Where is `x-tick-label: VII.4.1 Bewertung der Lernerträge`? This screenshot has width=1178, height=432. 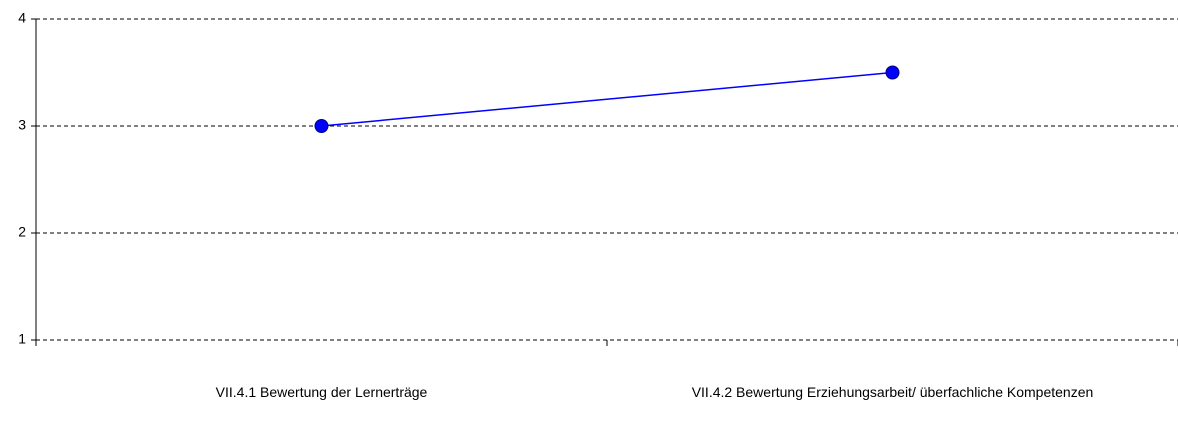
x-tick-label: VII.4.1 Bewertung der Lernerträge is located at coordinates (321, 392).